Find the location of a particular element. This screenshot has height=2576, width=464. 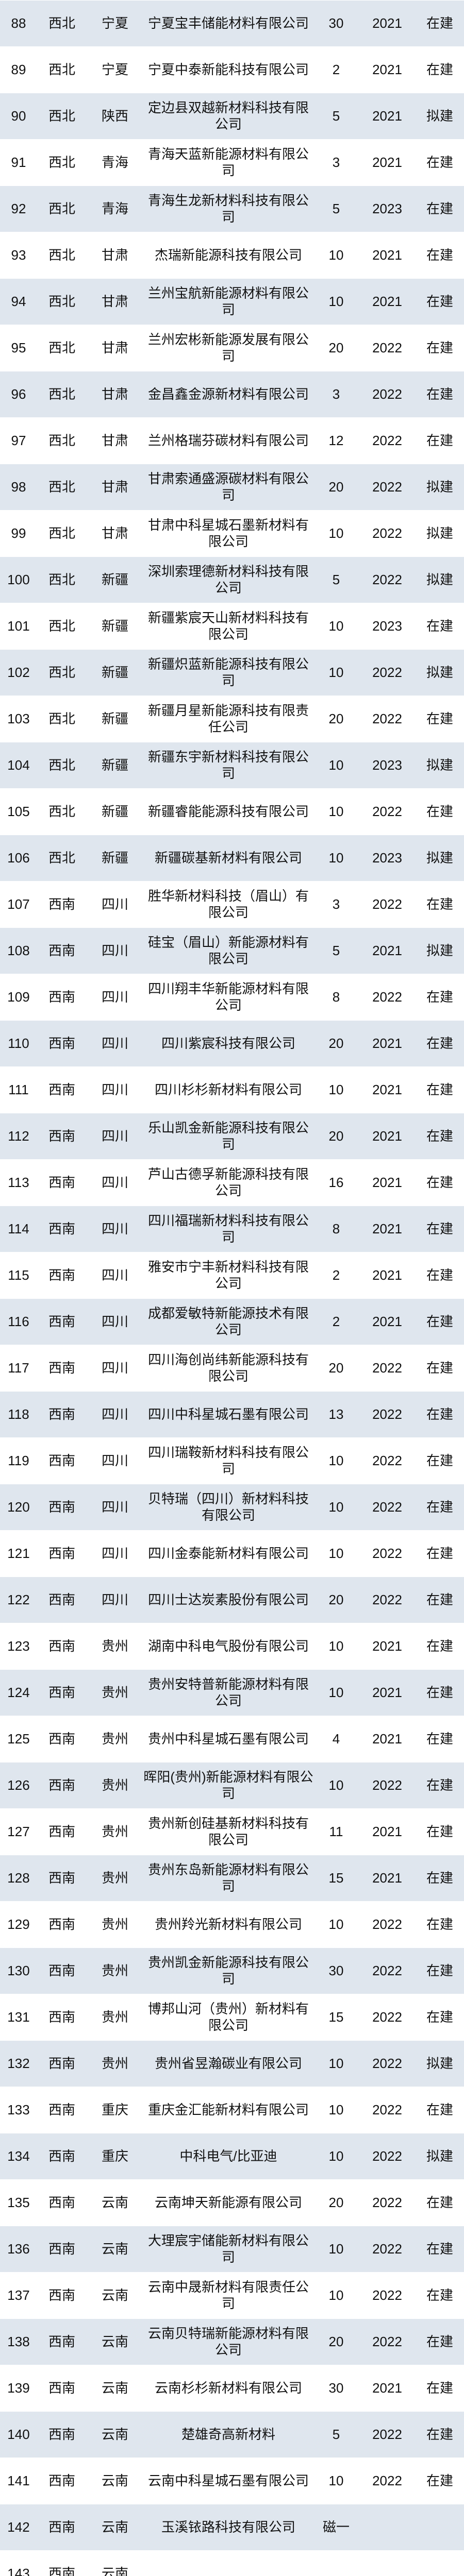

table-row: 99 西北 甘肃 甘肃中科星城石墨新材料有限公司 10 2022 拟建 is located at coordinates (232, 533).